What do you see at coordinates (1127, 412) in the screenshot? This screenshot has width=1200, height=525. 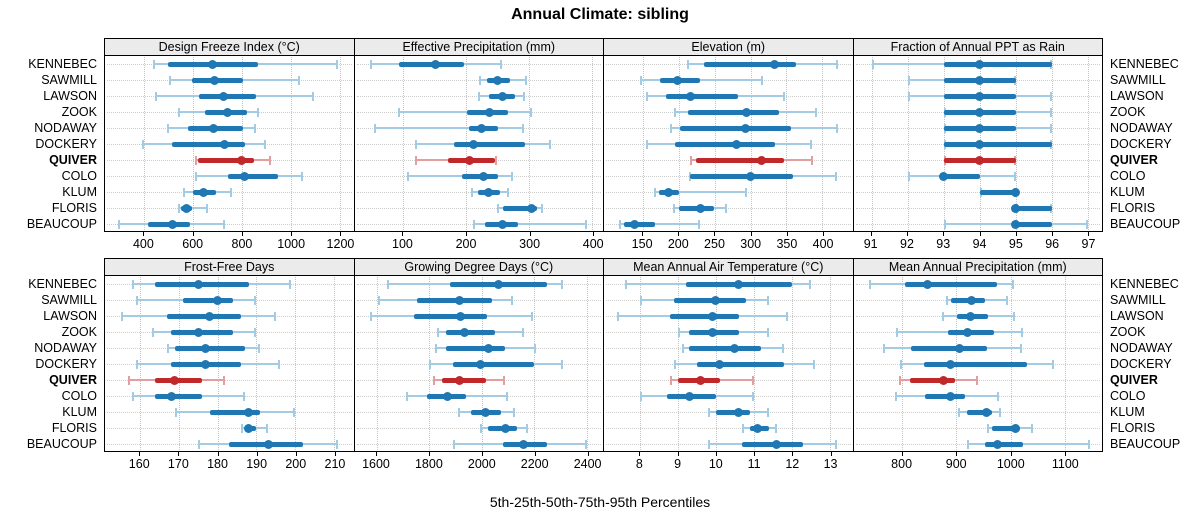 I see `station-label-right-klum: KLUM` at bounding box center [1127, 412].